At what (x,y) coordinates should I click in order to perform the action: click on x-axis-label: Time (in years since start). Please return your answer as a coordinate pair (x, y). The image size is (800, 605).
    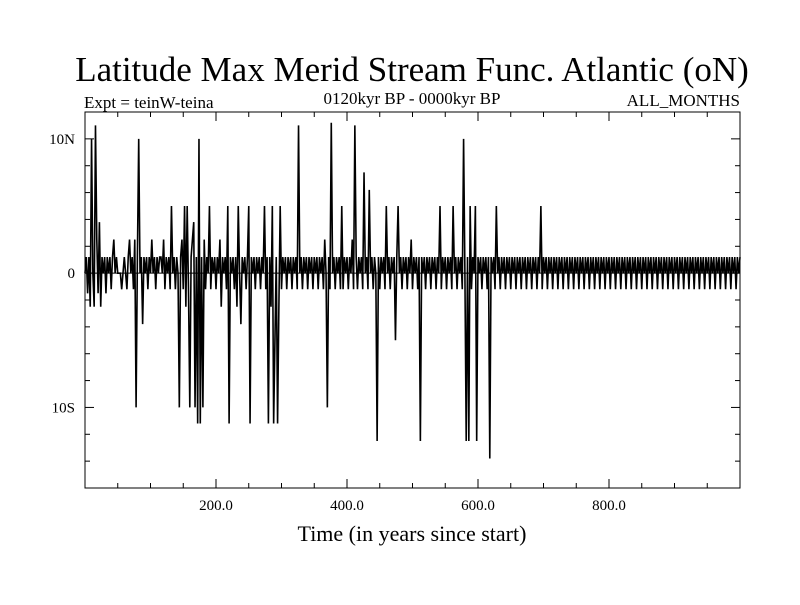
    Looking at the image, I should click on (412, 533).